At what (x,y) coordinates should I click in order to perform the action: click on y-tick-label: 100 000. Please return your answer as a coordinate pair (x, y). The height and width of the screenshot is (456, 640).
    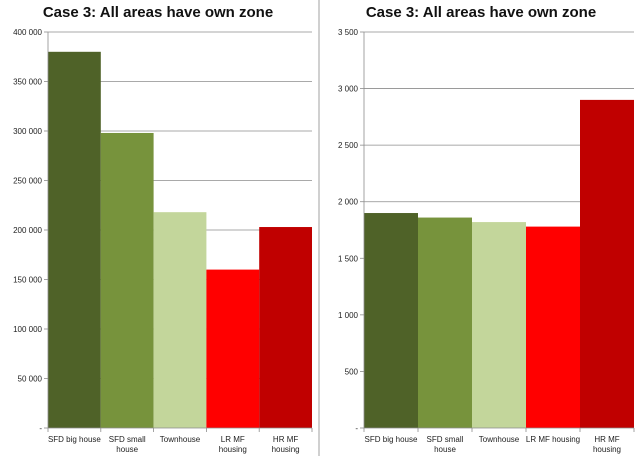
    Looking at the image, I should click on (27, 329).